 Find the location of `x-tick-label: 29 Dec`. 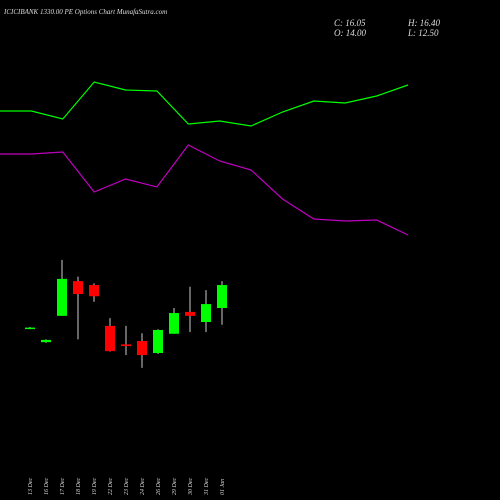

x-tick-label: 29 Dec is located at coordinates (175, 486).